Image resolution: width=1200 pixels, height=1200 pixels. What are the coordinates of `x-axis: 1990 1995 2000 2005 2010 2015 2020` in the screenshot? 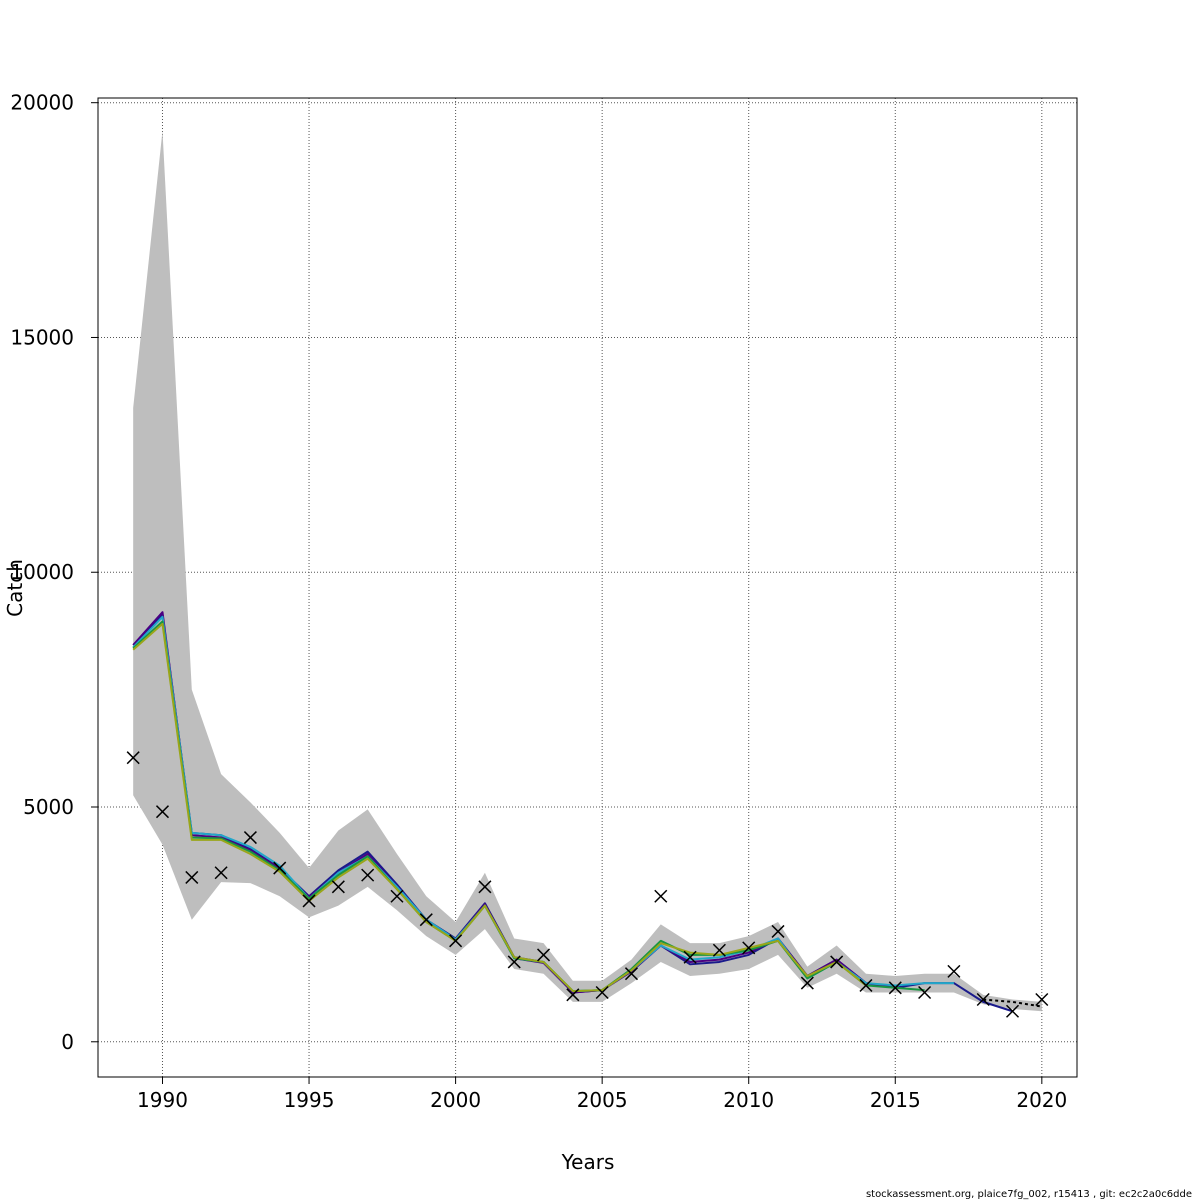 It's located at (602, 1094).